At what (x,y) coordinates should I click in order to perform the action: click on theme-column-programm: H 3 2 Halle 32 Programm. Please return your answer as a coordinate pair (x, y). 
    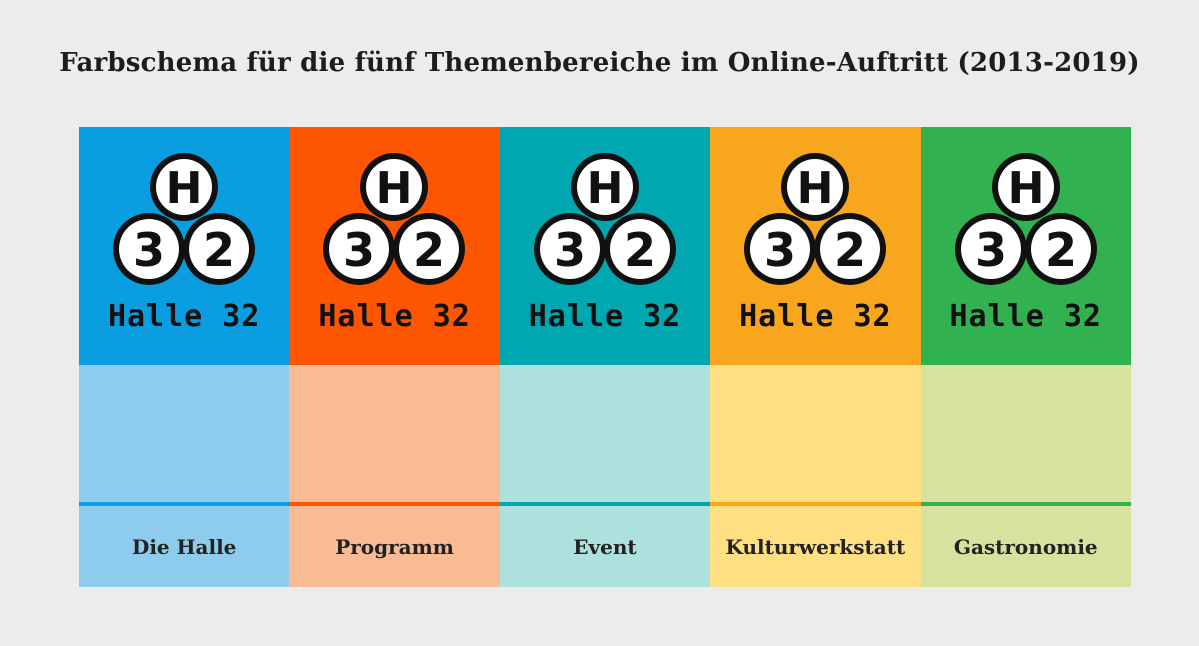
    Looking at the image, I should click on (394, 357).